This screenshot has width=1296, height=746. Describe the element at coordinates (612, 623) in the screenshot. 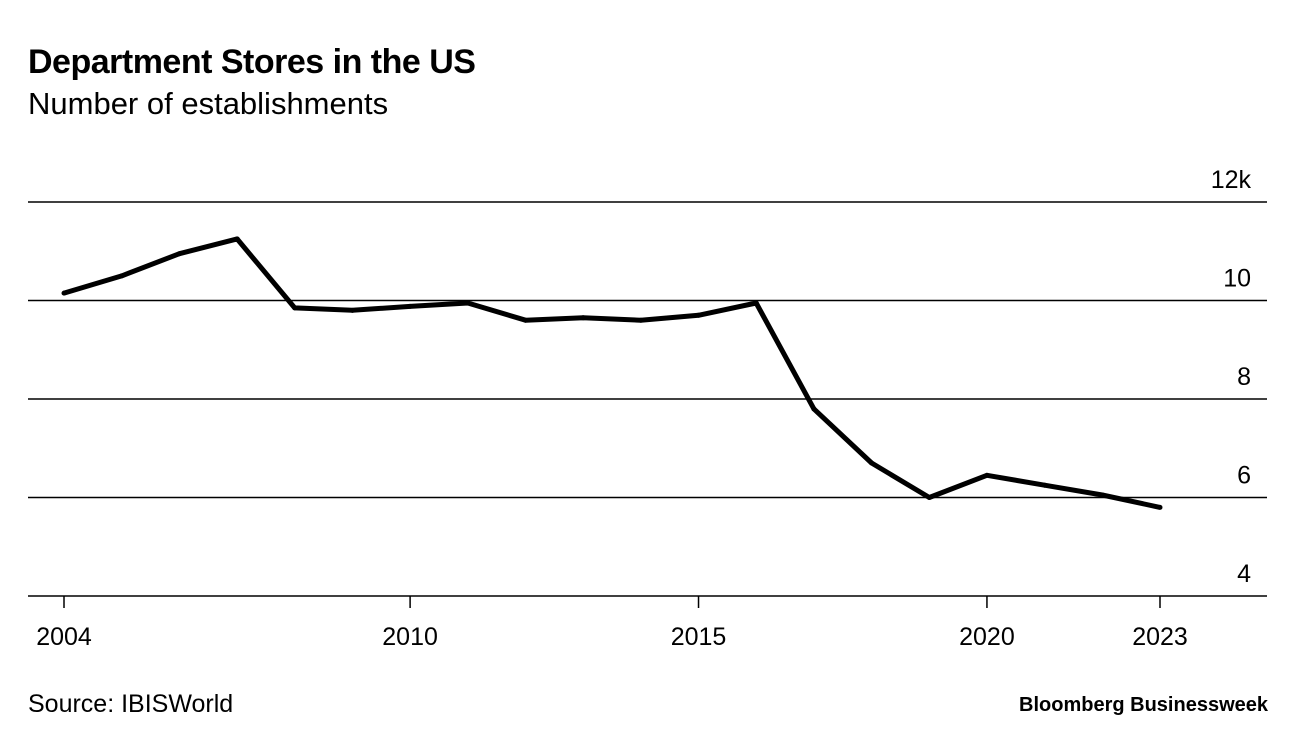

I see `x-axis: 2004 2010 2015 2020 2023` at that location.